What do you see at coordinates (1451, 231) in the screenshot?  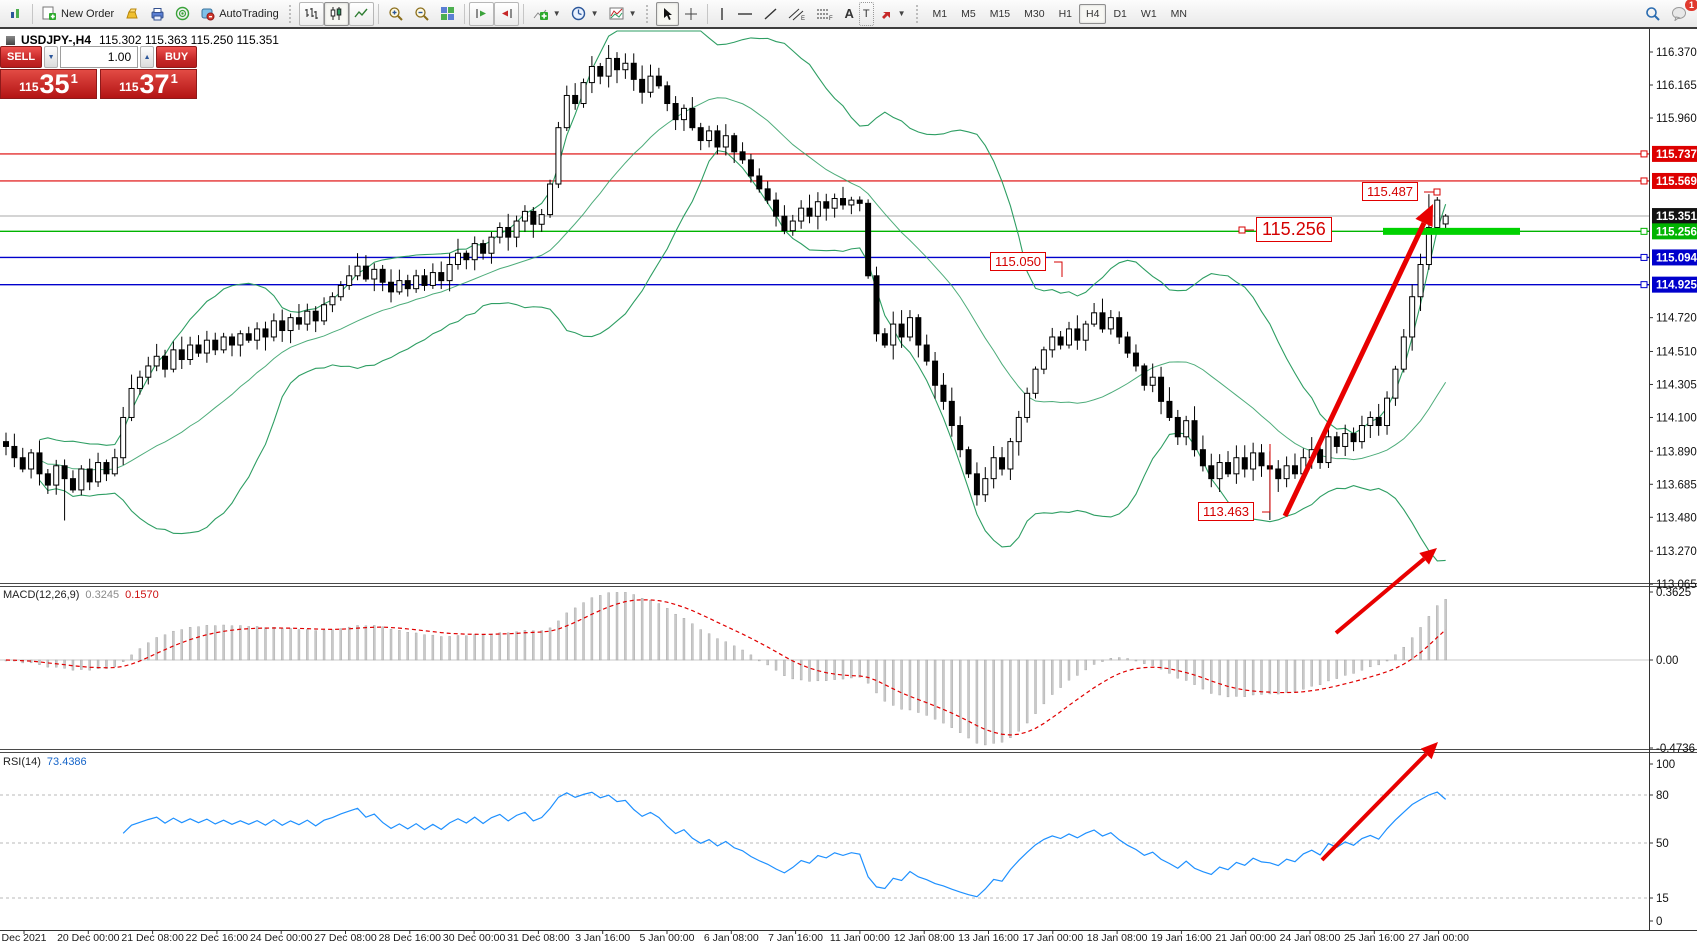 I see `support-zone-segment` at bounding box center [1451, 231].